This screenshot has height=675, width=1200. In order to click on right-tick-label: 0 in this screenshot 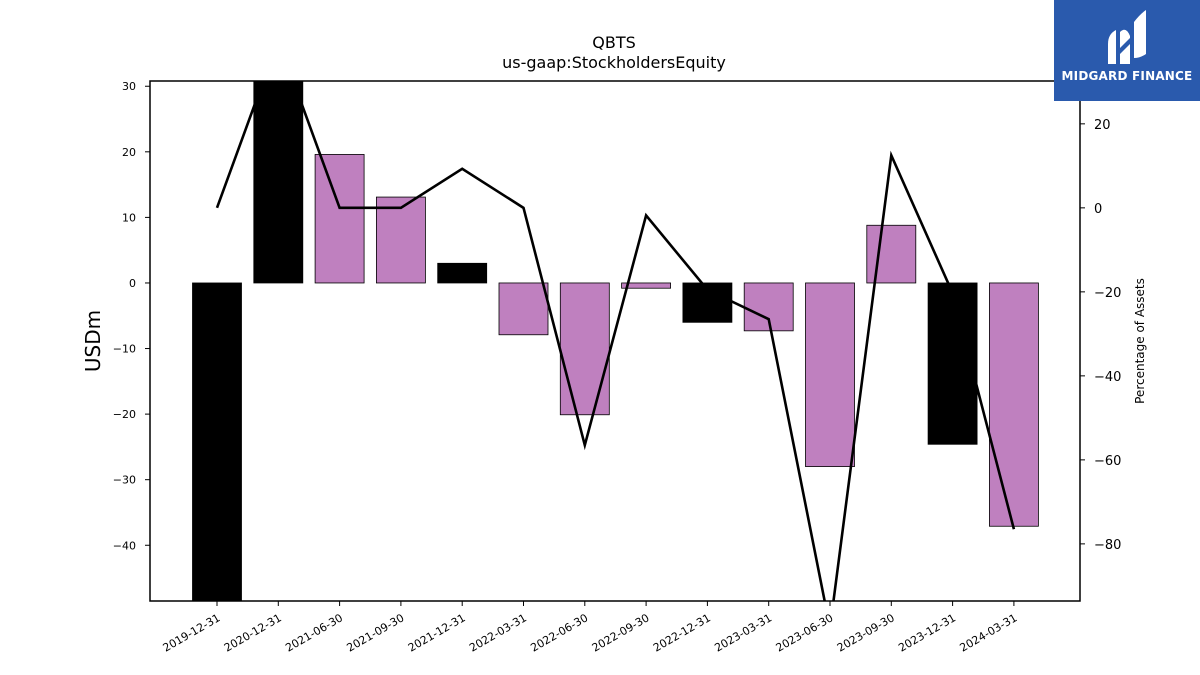, I will do `click(1098, 209)`.